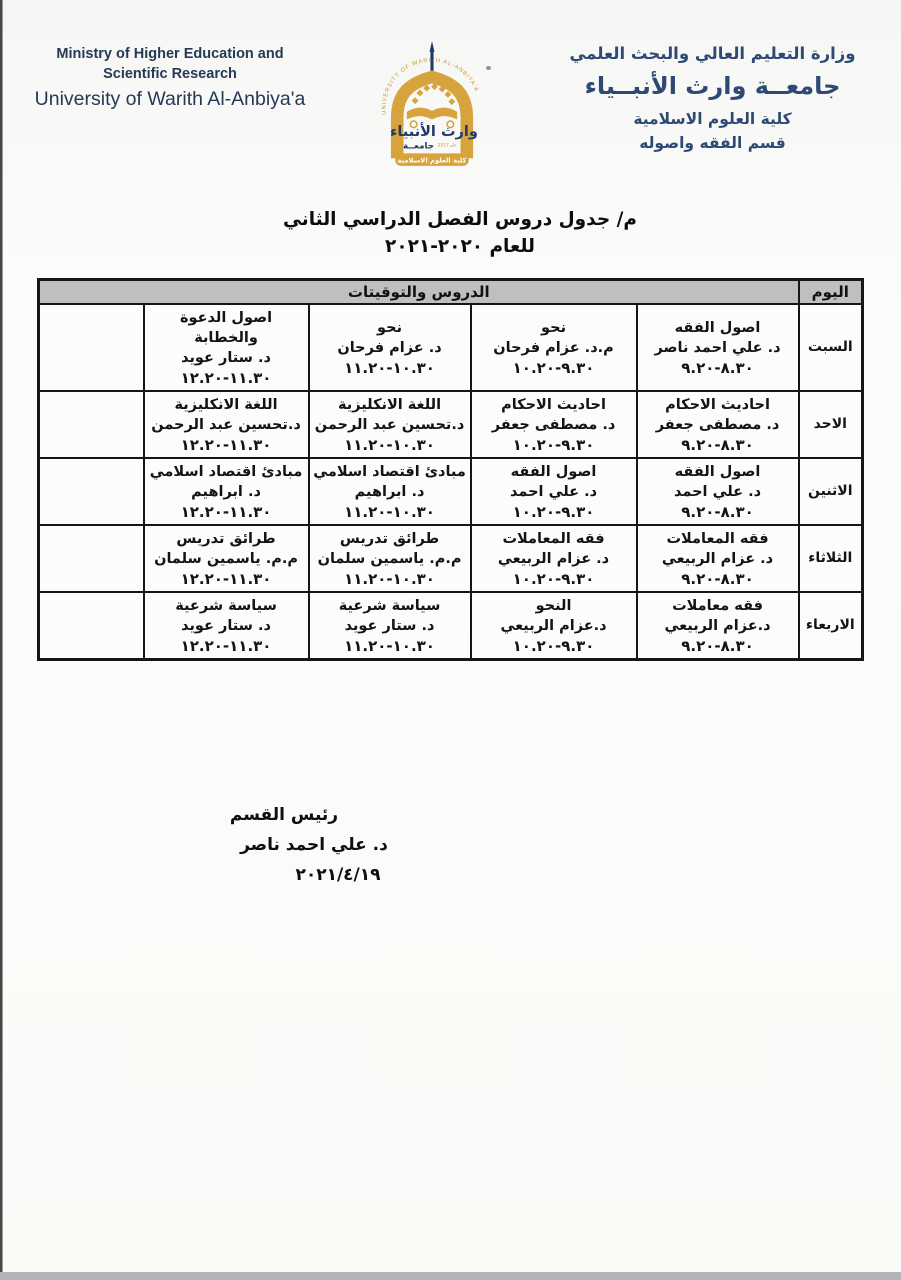 The height and width of the screenshot is (1280, 901). I want to click on ministry-name-ar: وزارة التعليم العالي والبحث العلمي, so click(712, 53).